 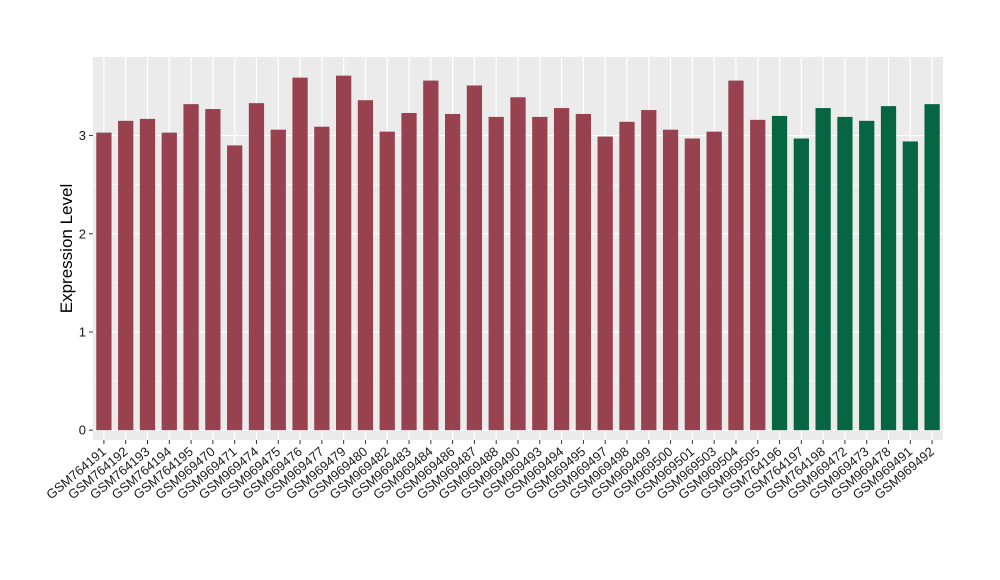 I want to click on y-tick-label: 3, so click(x=82, y=135).